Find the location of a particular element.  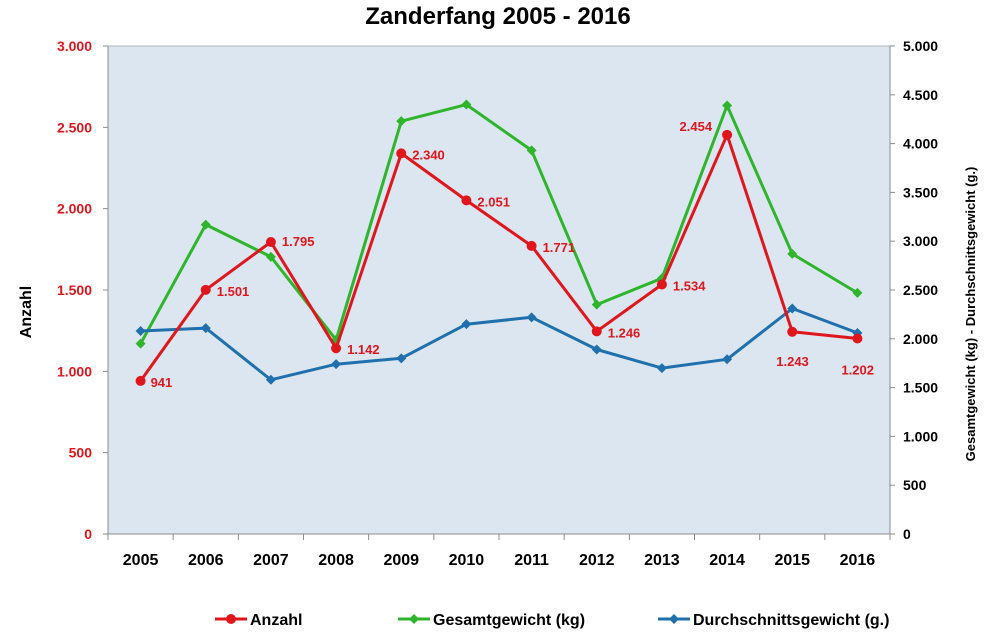

data-label-anzahl: 1.142 is located at coordinates (363, 349).